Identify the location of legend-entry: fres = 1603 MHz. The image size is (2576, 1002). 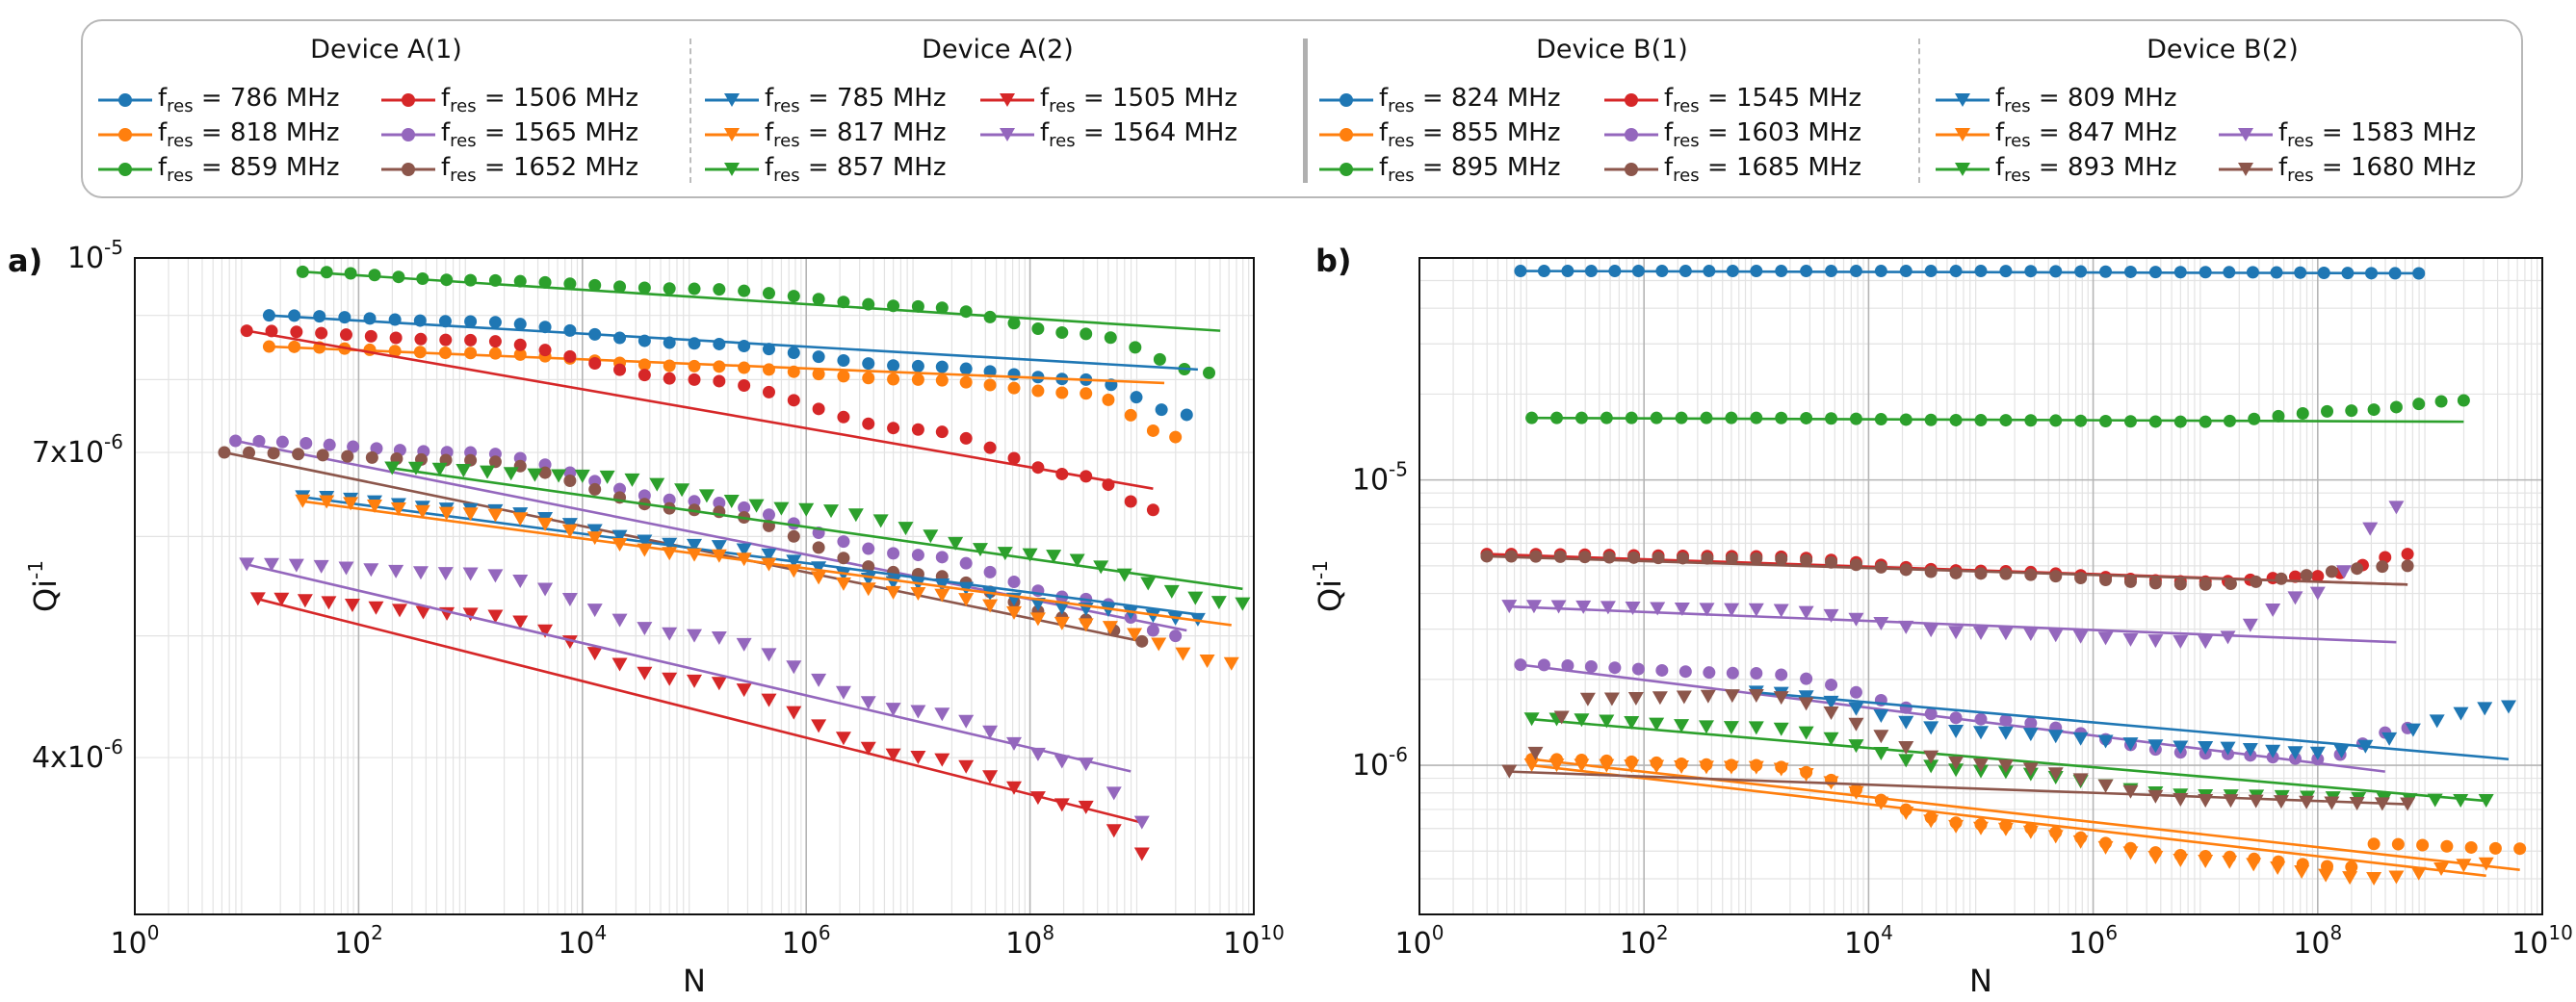
(1732, 134).